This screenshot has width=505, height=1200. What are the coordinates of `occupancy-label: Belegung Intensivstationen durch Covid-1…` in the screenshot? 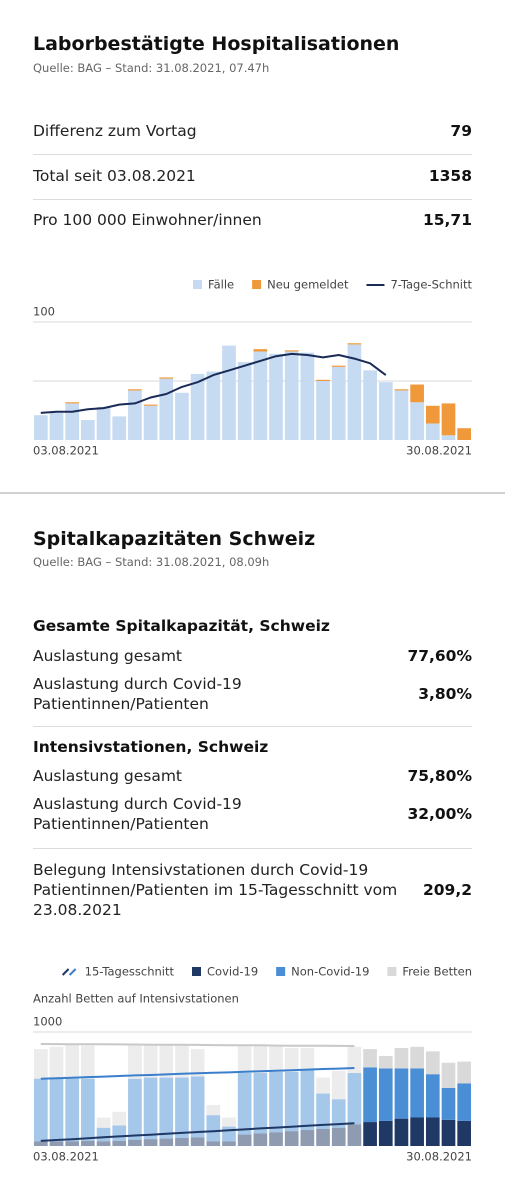 It's located at (215, 890).